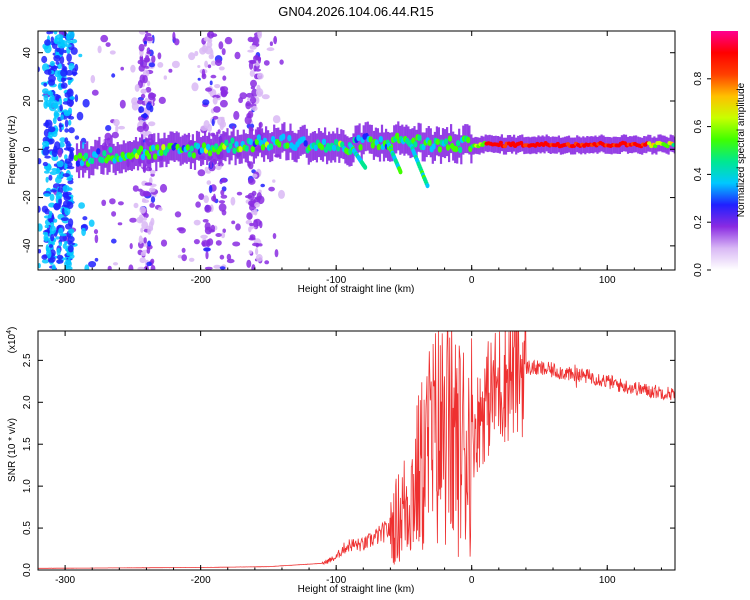 This screenshot has width=750, height=600. What do you see at coordinates (698, 78) in the screenshot?
I see `colorbar-tick-label: 0.8` at bounding box center [698, 78].